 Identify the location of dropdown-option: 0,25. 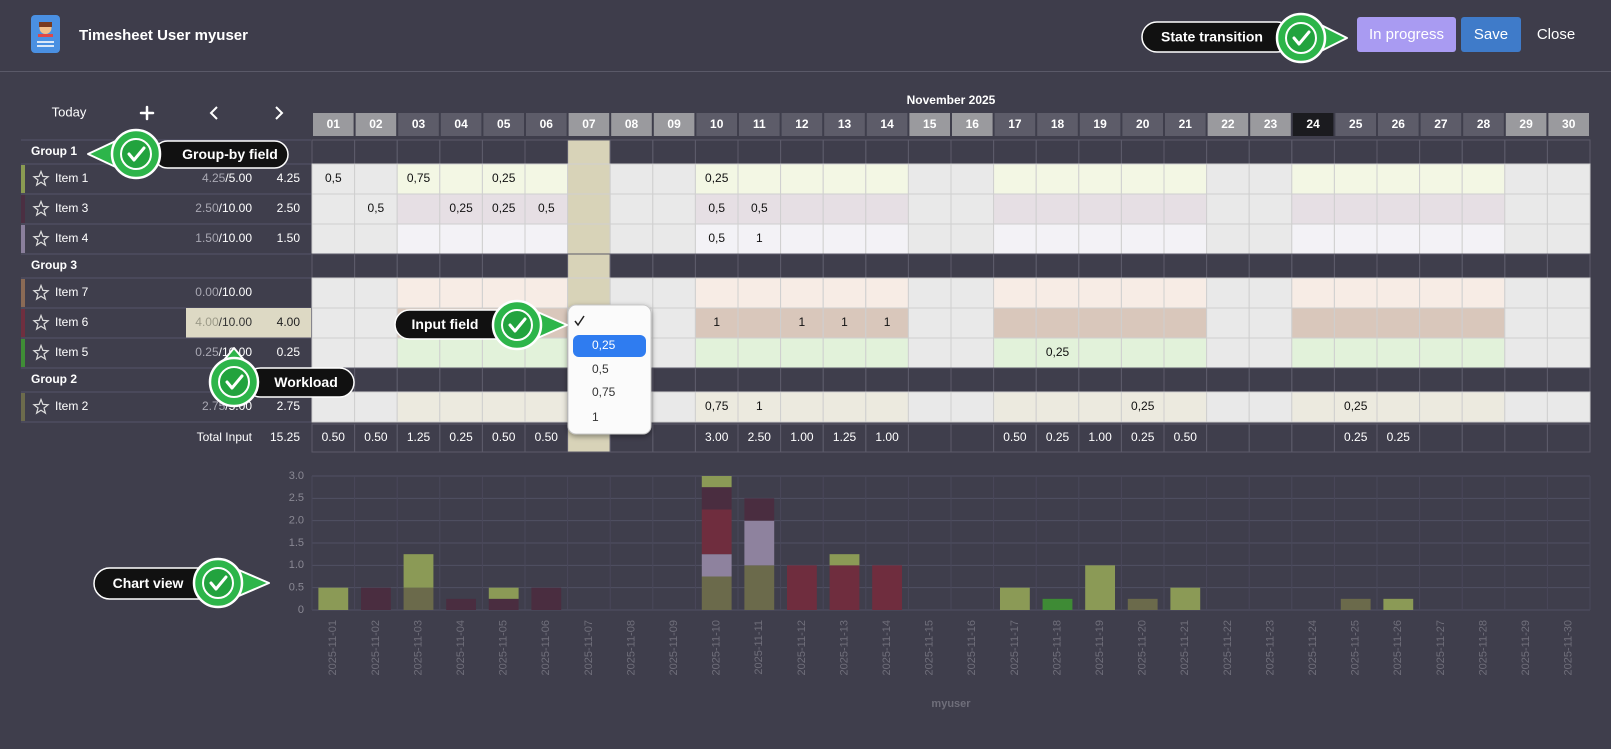
(604, 345).